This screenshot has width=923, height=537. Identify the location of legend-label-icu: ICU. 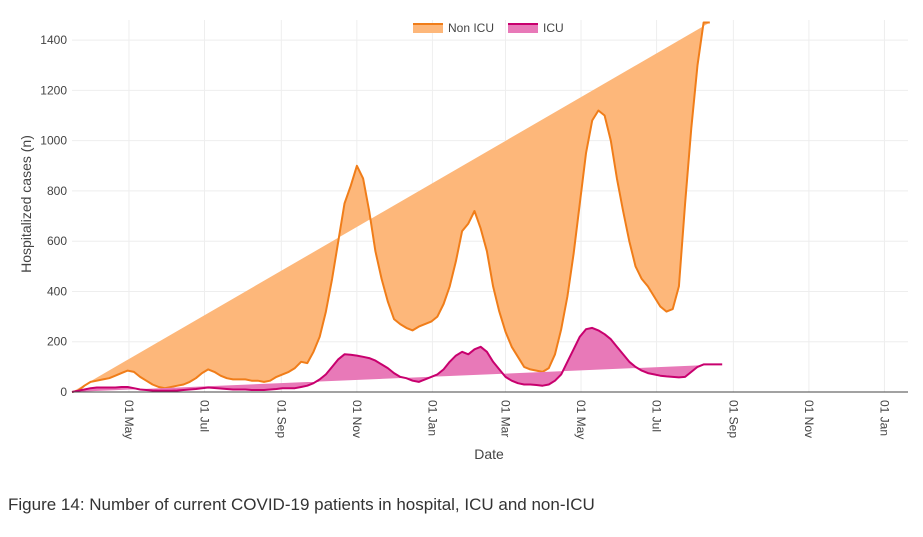
(553, 28).